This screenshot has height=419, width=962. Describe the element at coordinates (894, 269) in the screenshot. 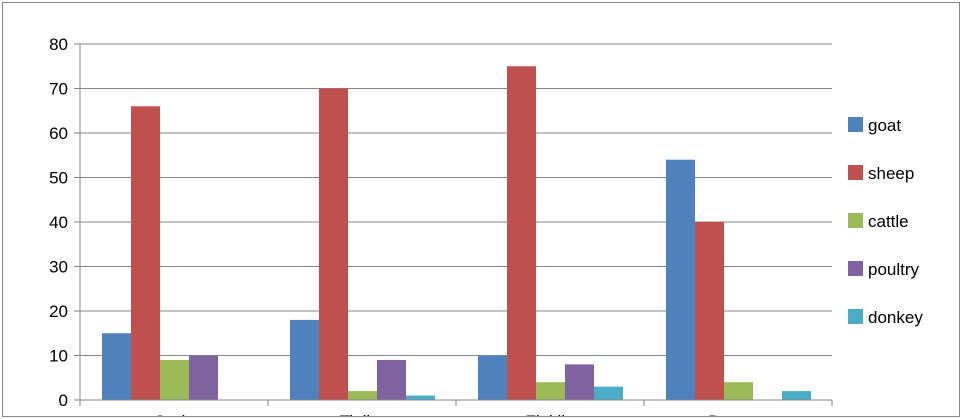

I see `legend-label-poultry: poultry` at that location.